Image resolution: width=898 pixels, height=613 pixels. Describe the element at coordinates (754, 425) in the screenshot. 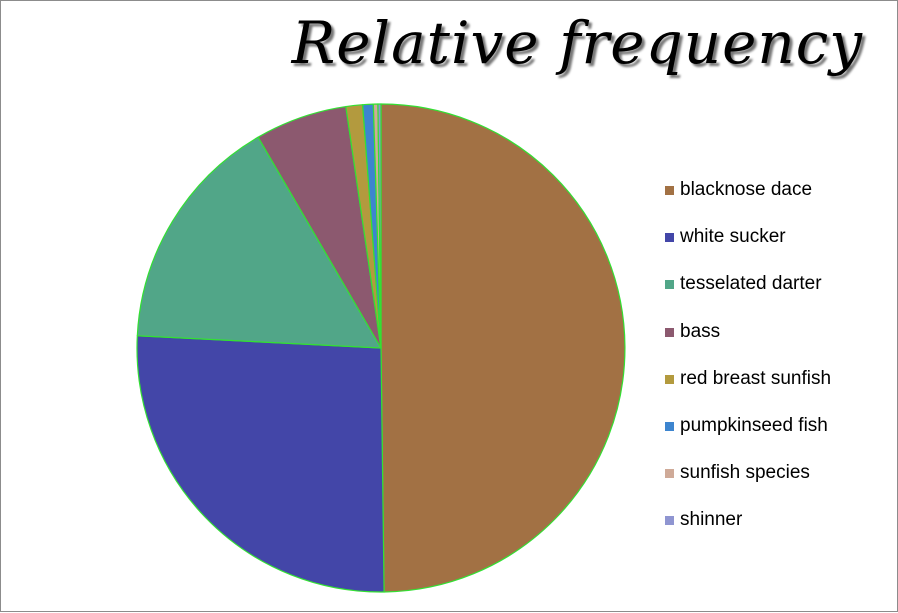

I see `legend-label: pumpkinseed fish` at that location.